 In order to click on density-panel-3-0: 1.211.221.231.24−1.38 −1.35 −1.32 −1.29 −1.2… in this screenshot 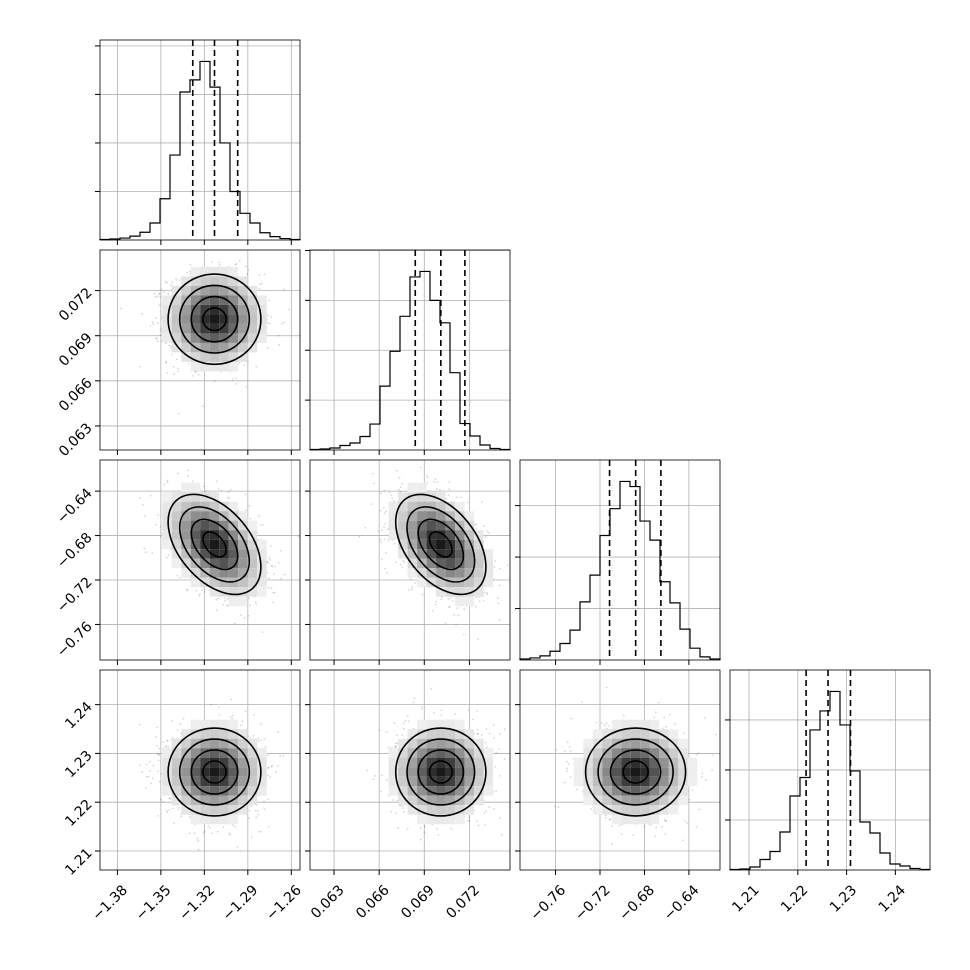, I will do `click(183, 796)`.